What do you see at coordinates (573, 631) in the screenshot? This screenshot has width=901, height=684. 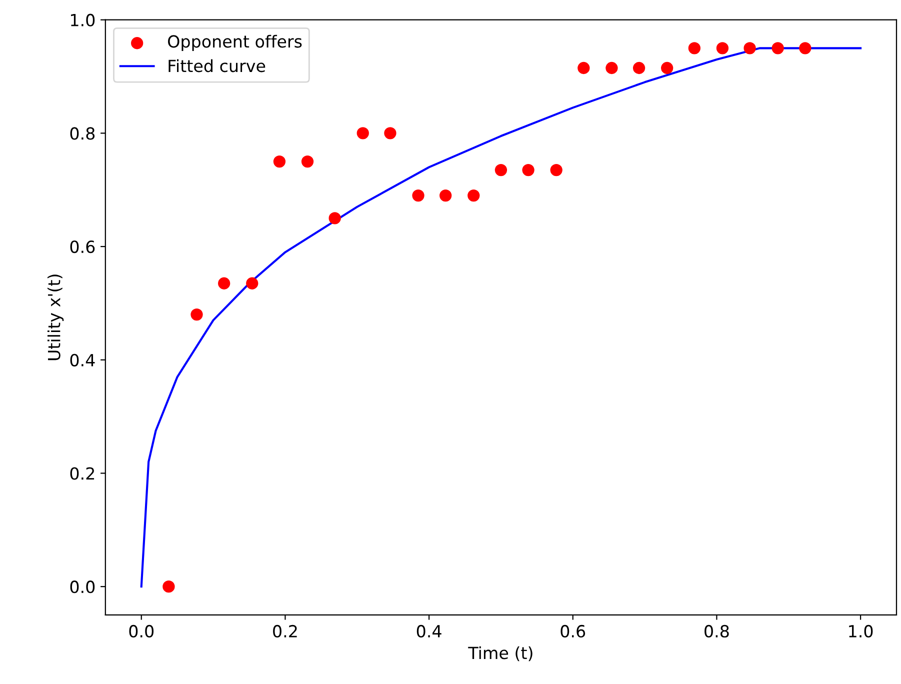 I see `x-tick-label: 0.6` at bounding box center [573, 631].